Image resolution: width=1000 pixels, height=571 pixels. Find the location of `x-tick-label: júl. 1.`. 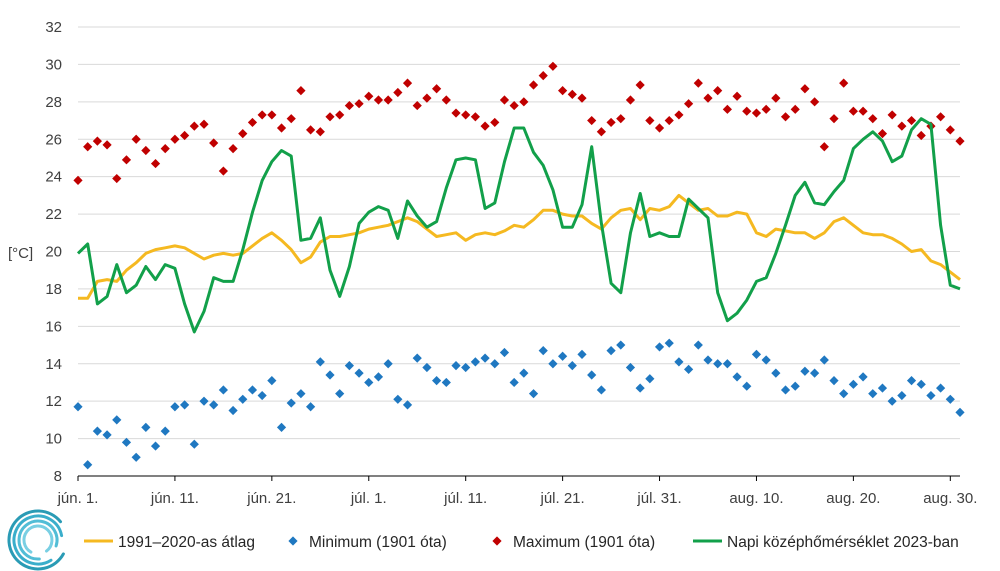

x-tick-label: júl. 1. is located at coordinates (368, 498).